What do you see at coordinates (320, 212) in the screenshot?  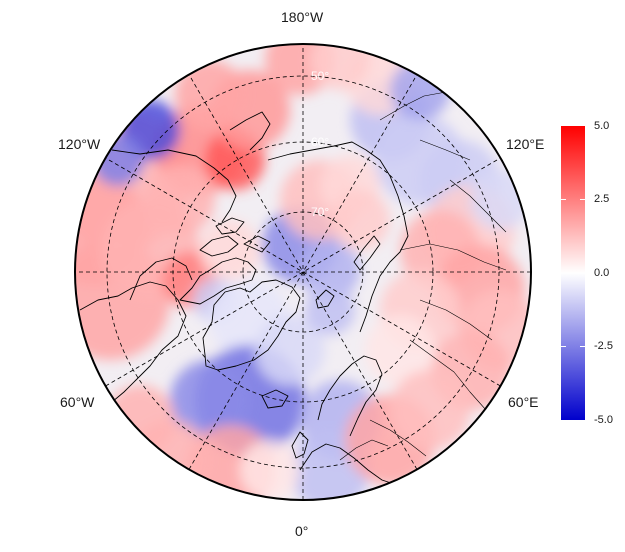 I see `latitude-label: 70°` at bounding box center [320, 212].